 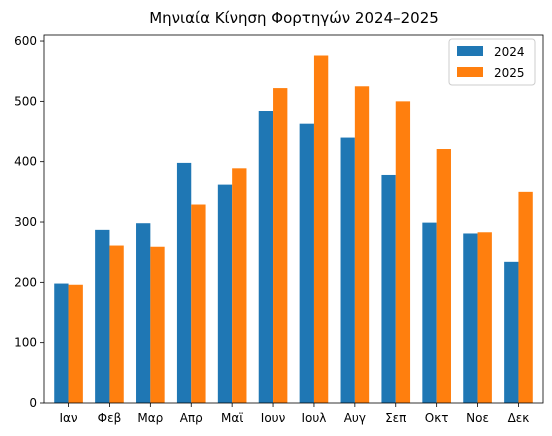 I want to click on bar-2025-Φεβ, so click(x=116, y=324).